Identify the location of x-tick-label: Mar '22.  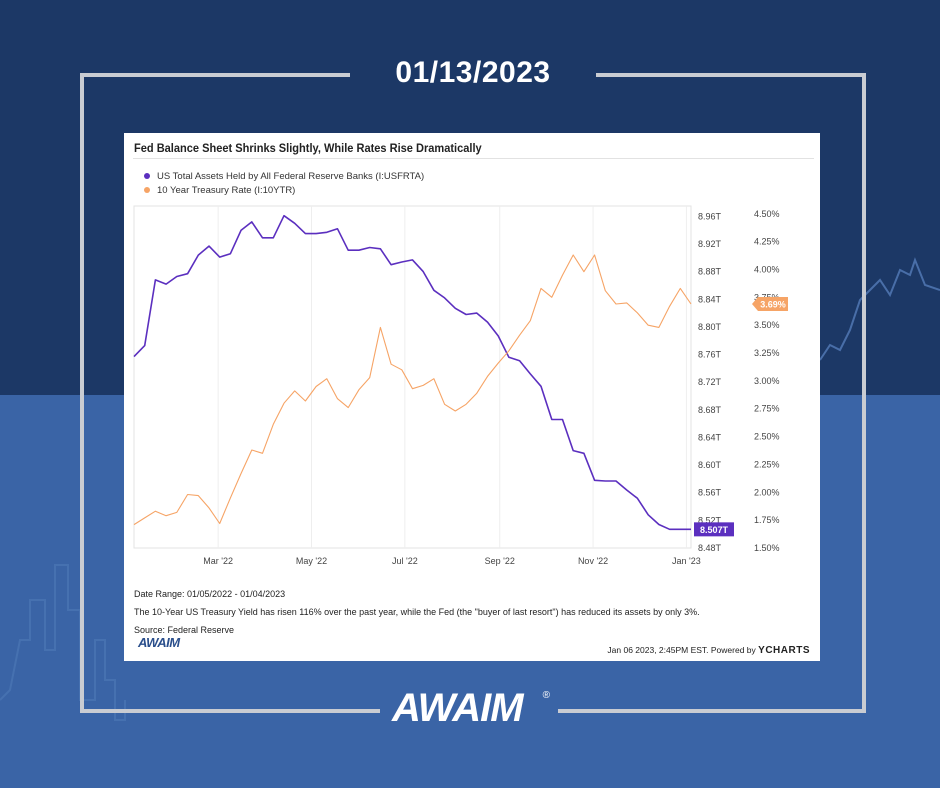
(218, 561).